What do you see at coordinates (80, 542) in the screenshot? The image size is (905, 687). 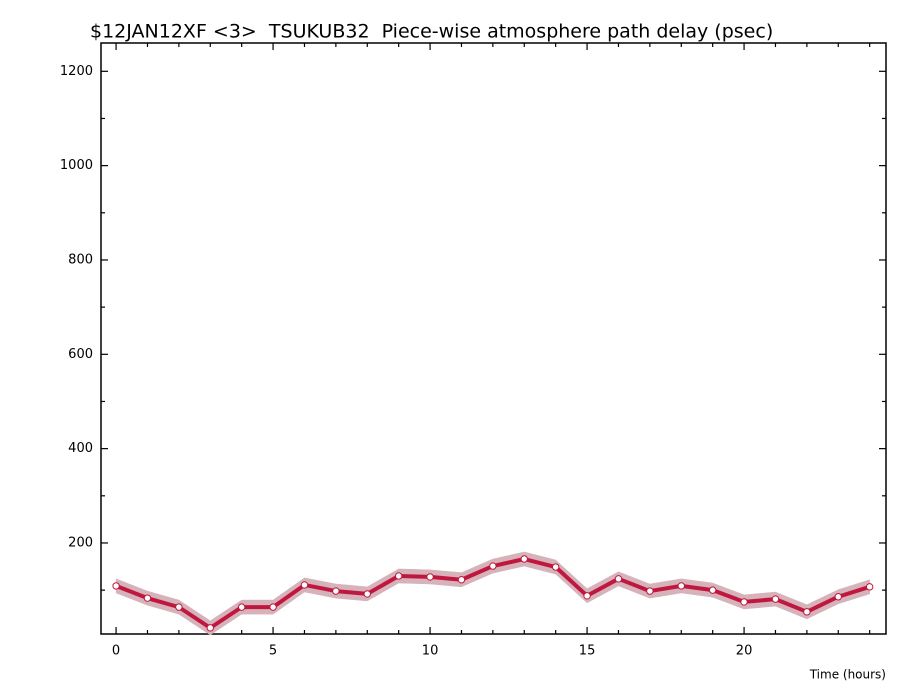 I see `y-tick-label: 200` at bounding box center [80, 542].